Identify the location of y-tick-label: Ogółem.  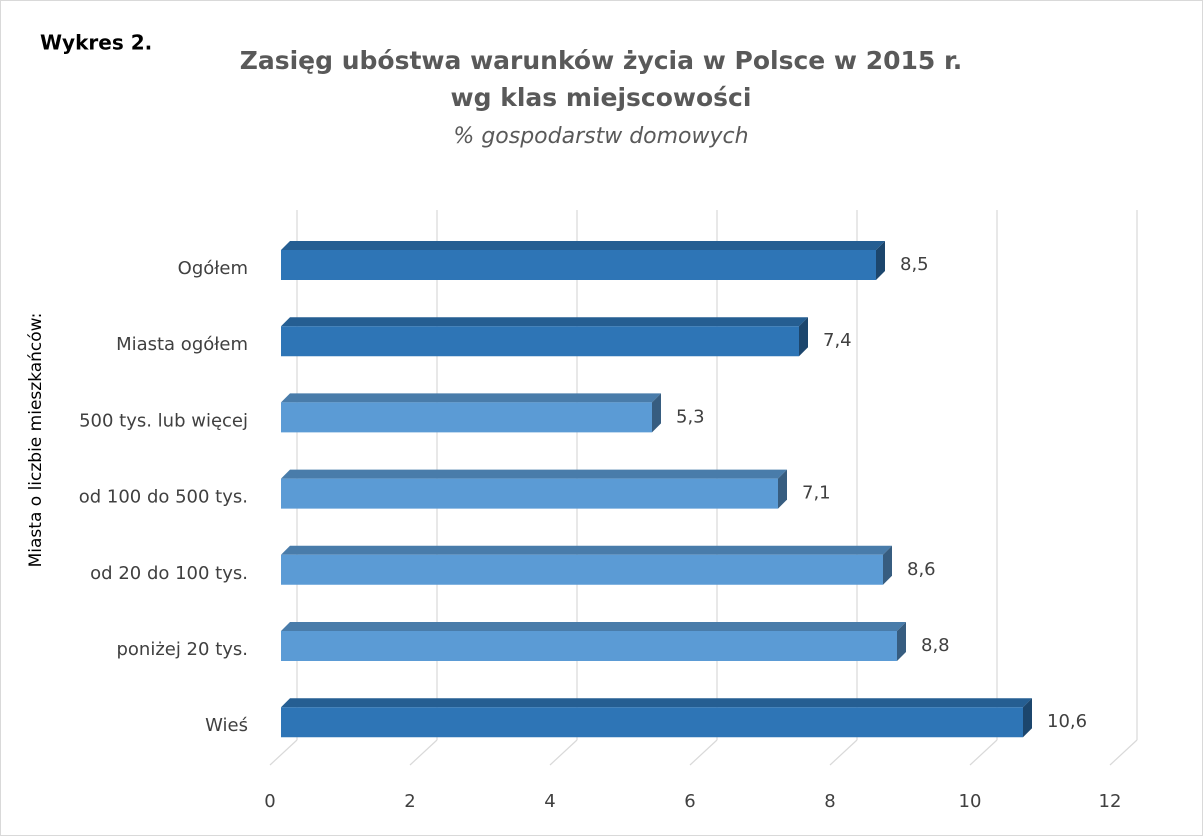
(213, 268).